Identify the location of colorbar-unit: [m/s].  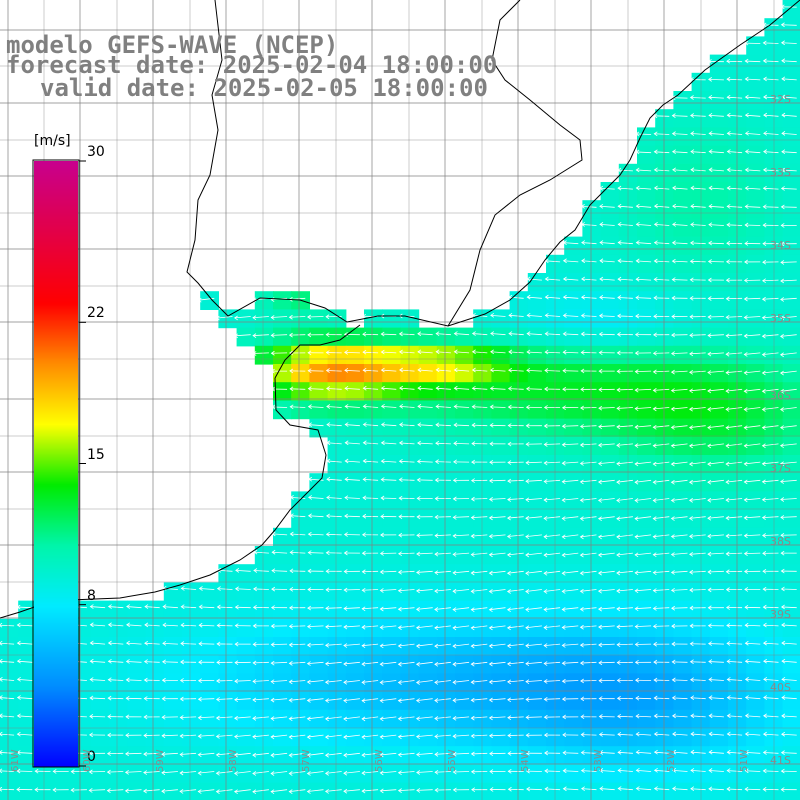
(52, 141).